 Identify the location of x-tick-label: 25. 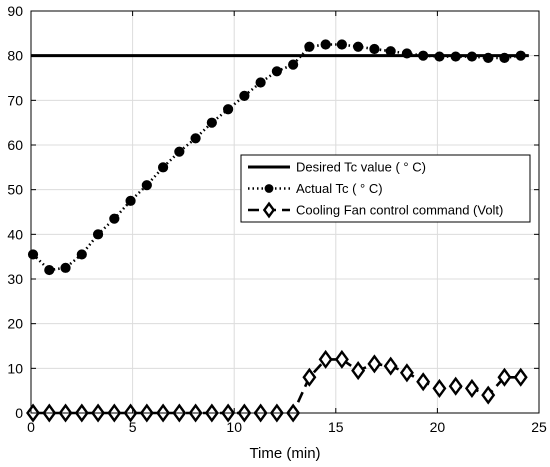
(539, 427).